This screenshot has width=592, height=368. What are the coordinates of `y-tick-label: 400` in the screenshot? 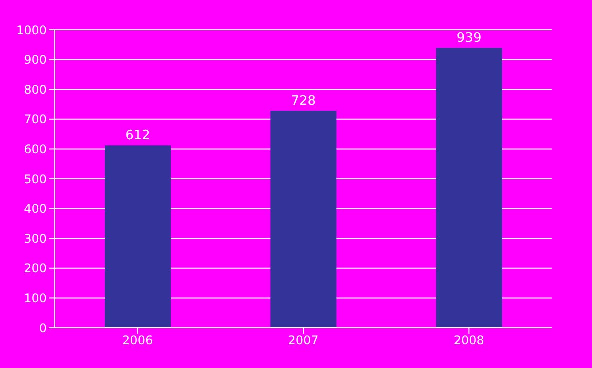 It's located at (35, 209).